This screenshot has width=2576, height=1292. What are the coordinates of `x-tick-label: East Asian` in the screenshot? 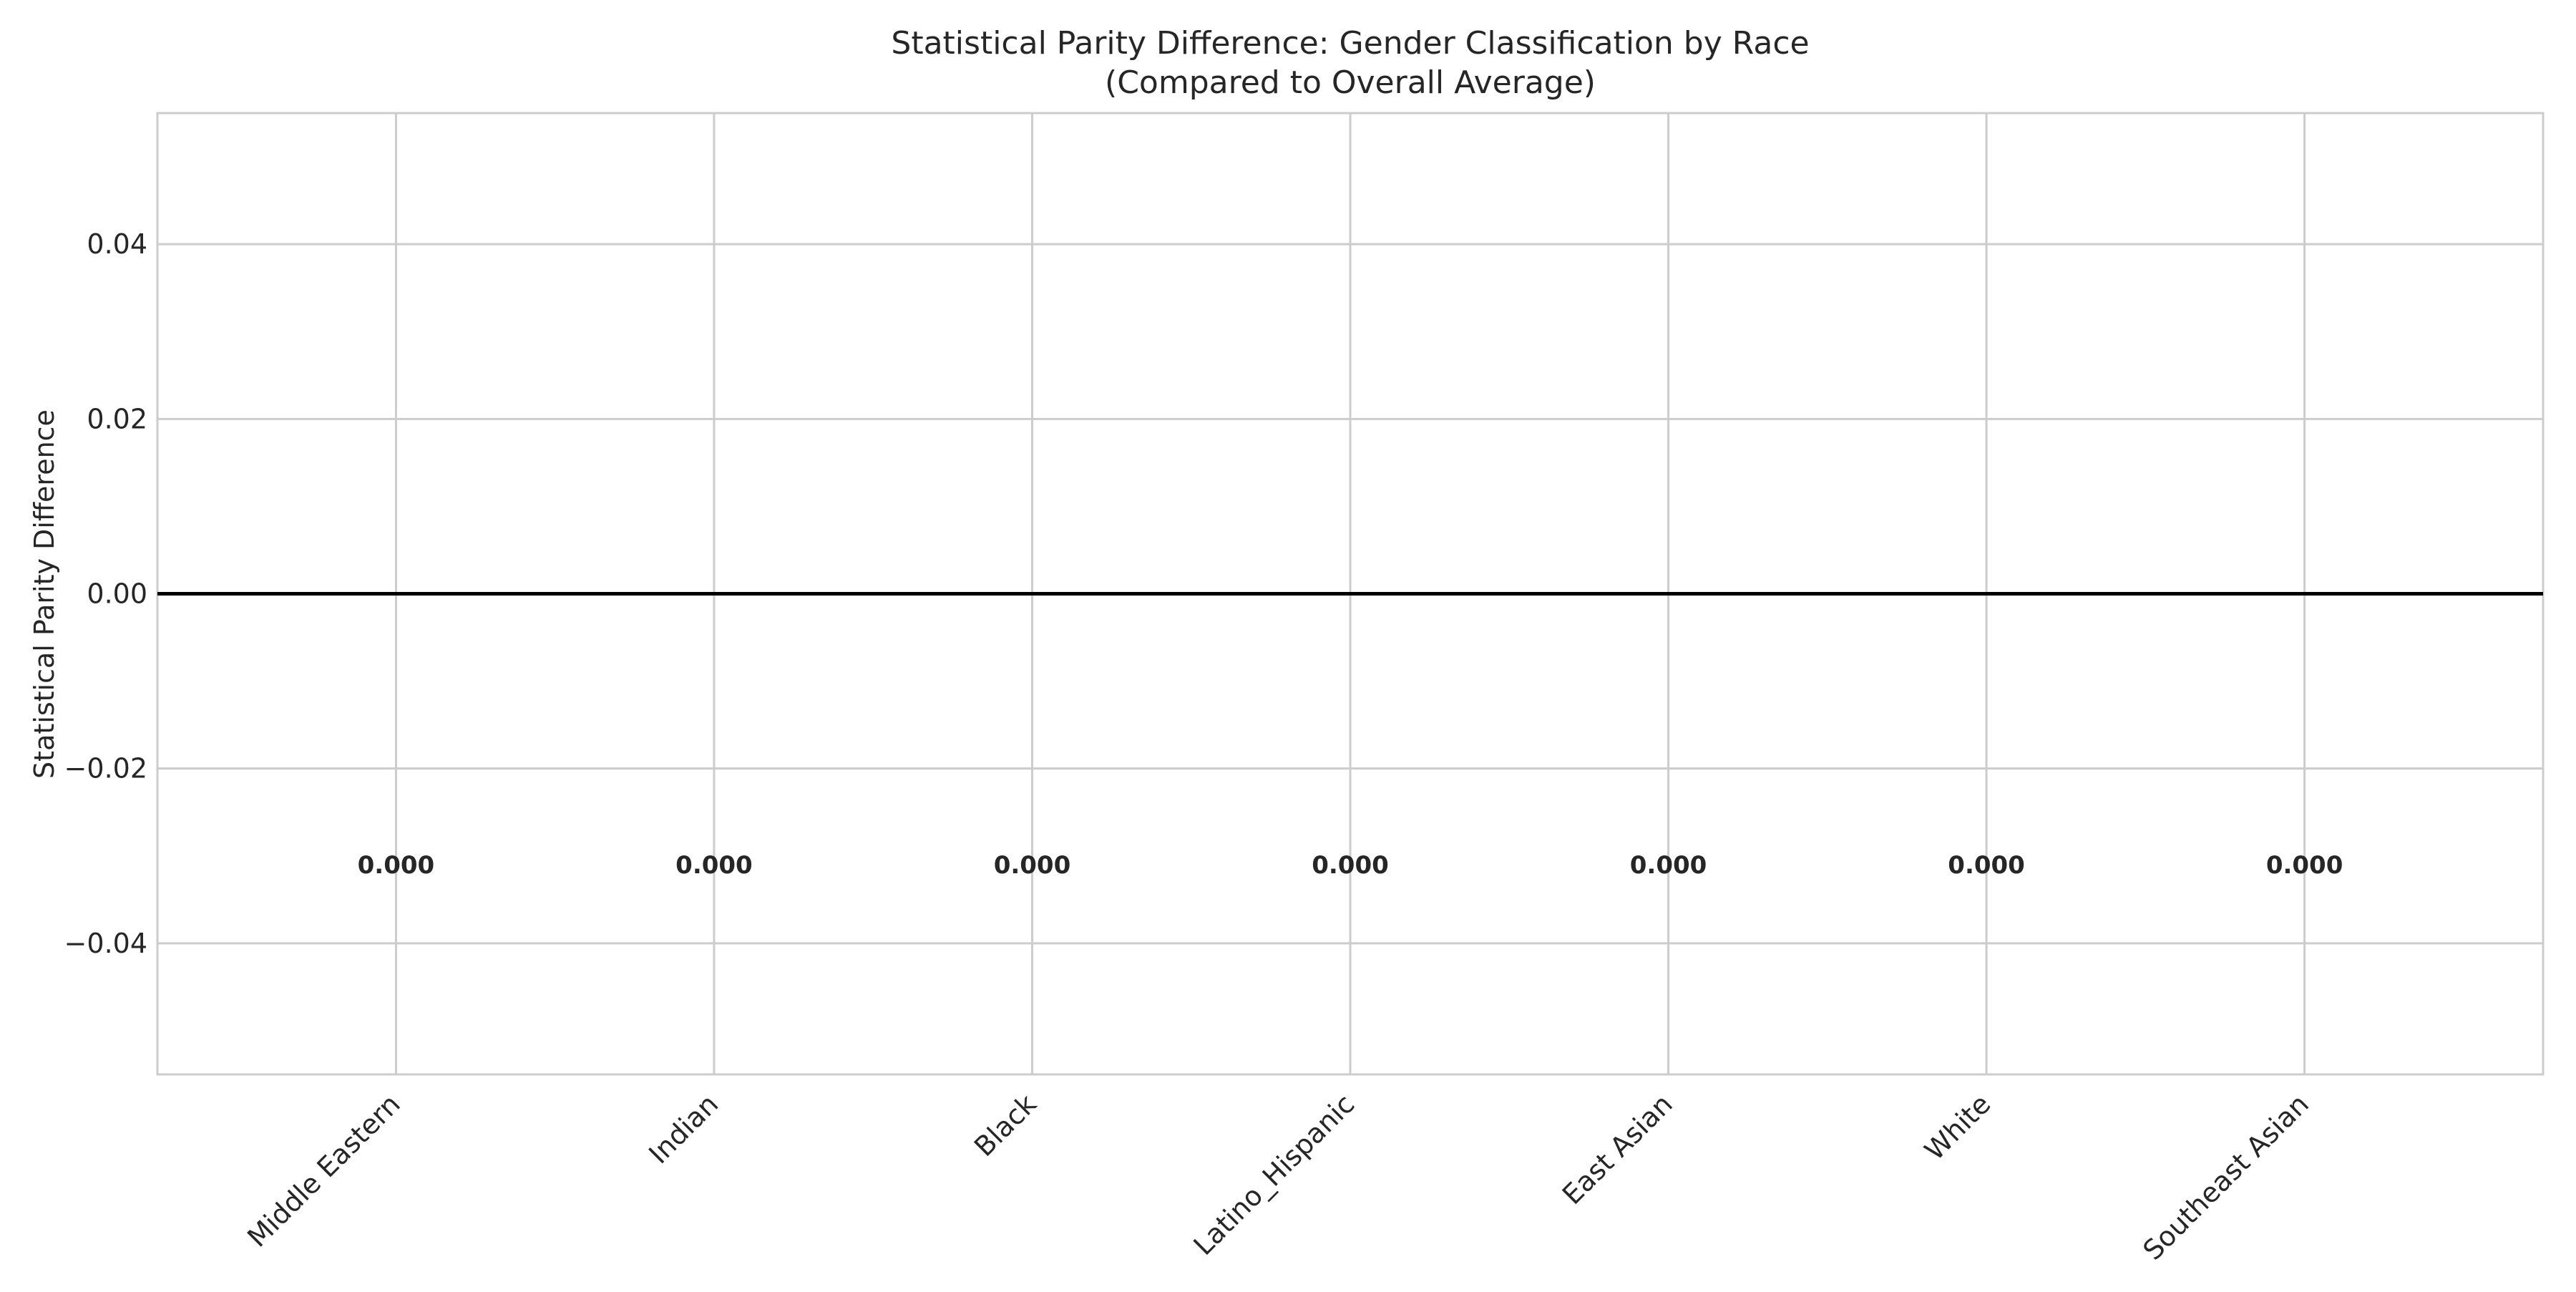 It's located at (1618, 1149).